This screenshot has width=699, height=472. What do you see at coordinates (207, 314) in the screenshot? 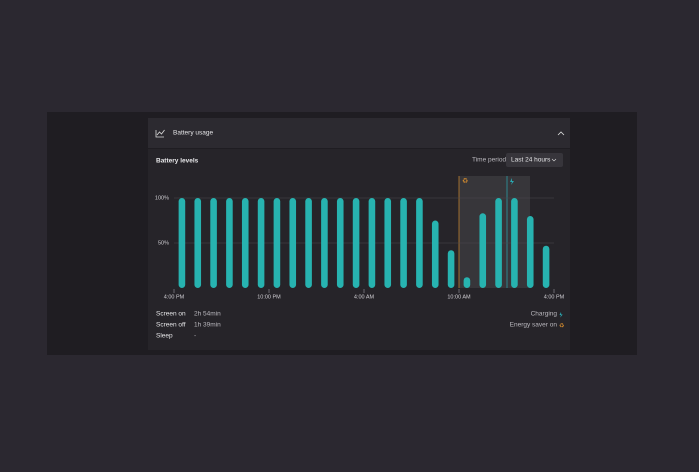
I see `stat-value: 2h 54min` at bounding box center [207, 314].